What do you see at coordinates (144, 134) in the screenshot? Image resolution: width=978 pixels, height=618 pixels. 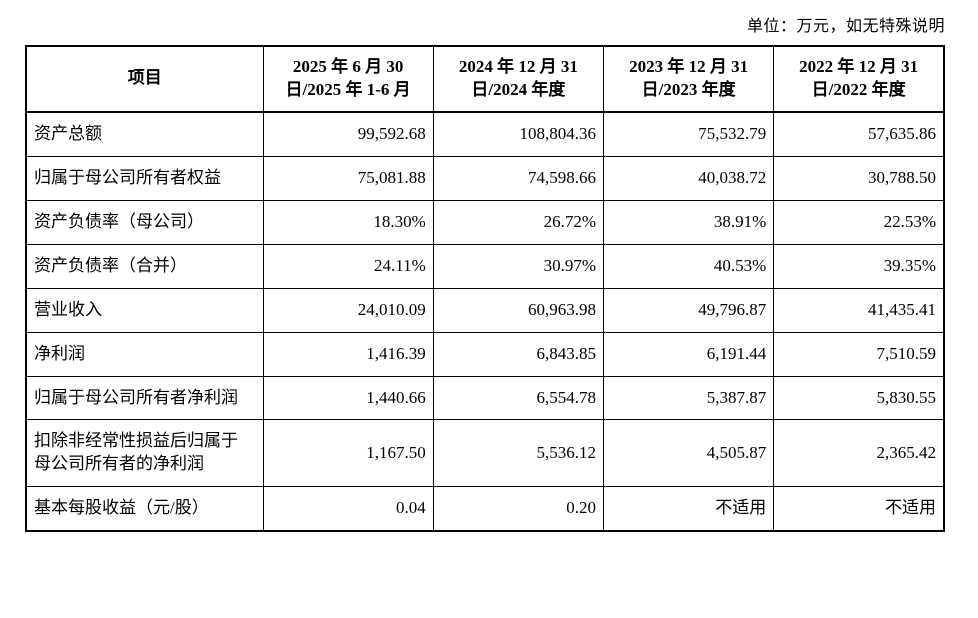 I see `row-label: 资产总额` at bounding box center [144, 134].